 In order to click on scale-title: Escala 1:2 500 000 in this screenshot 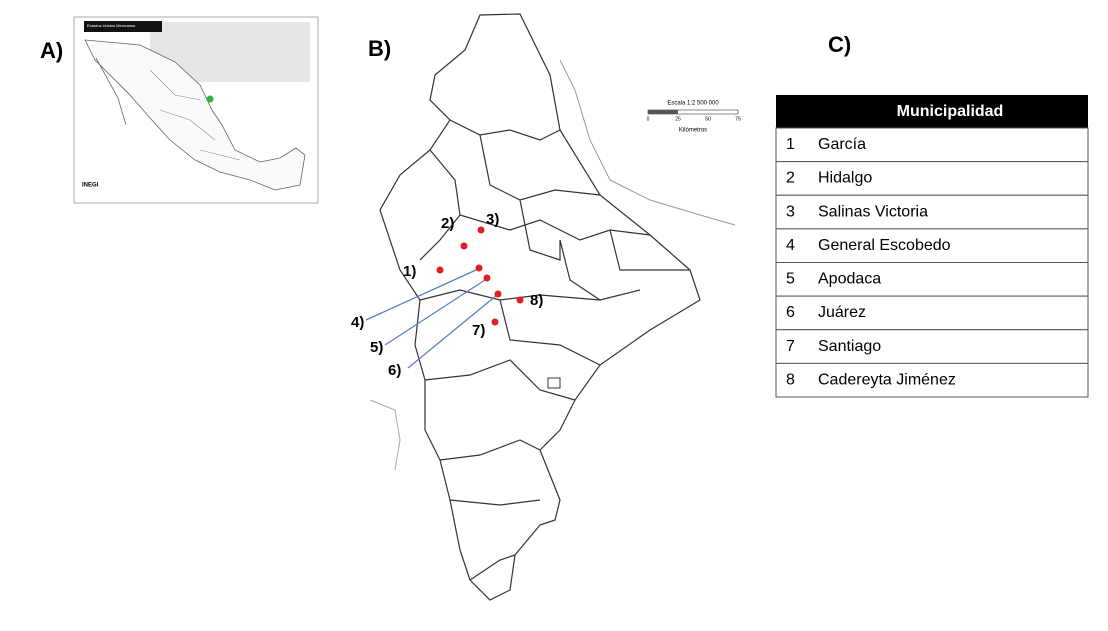, I will do `click(693, 104)`.